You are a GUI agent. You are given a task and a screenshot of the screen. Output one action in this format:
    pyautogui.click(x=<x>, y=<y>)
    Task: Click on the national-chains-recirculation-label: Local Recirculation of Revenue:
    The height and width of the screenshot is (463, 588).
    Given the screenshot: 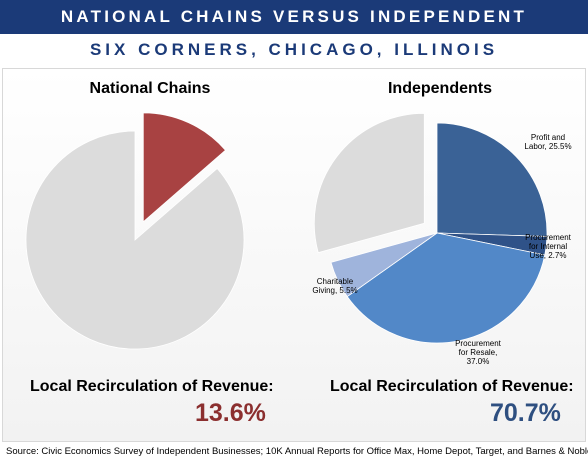 What is the action you would take?
    pyautogui.click(x=152, y=386)
    